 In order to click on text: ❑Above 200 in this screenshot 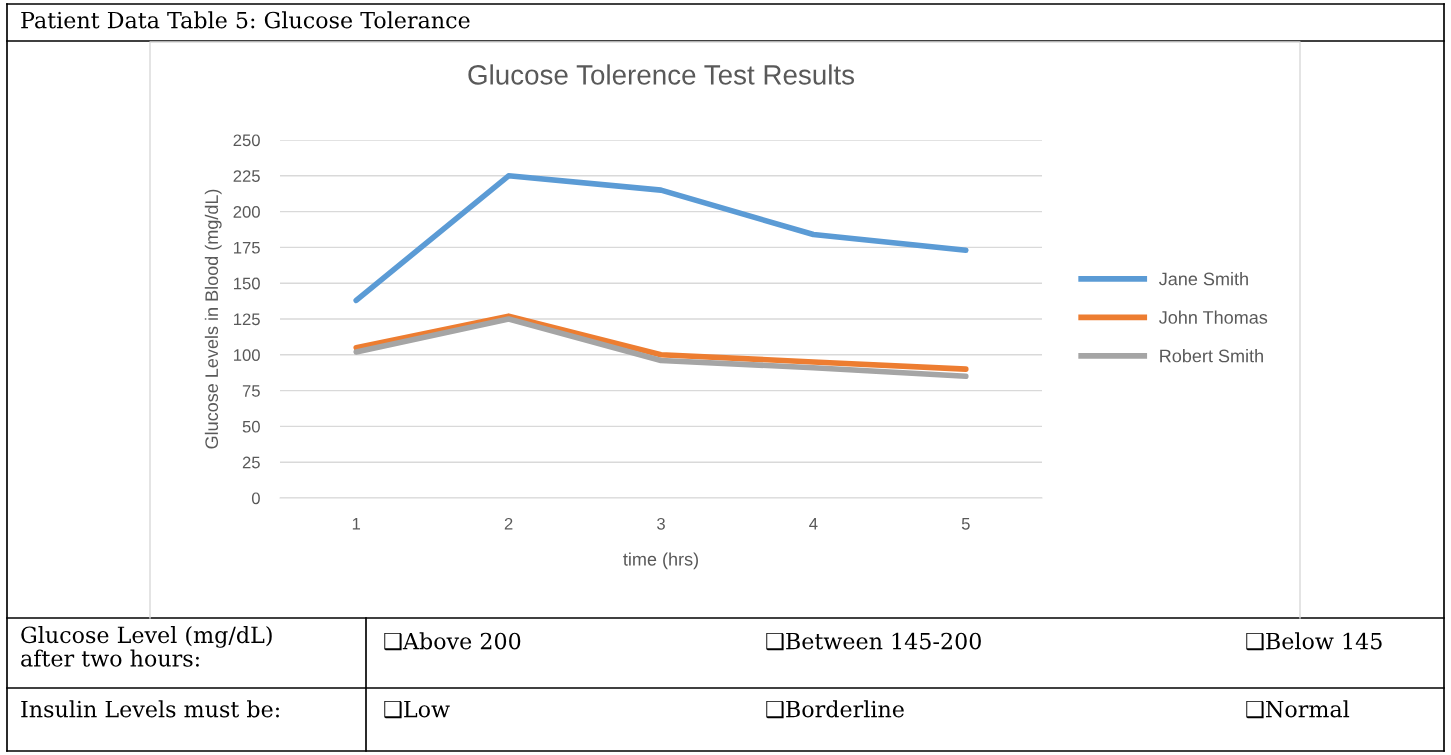, I will do `click(452, 641)`.